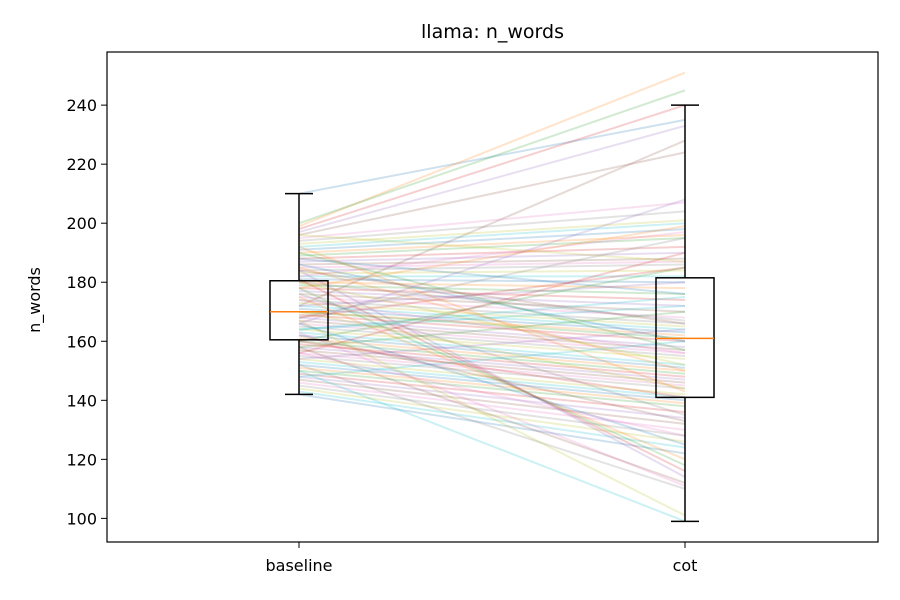 The height and width of the screenshot is (600, 900). I want to click on y-tick-label: 100, so click(81, 518).